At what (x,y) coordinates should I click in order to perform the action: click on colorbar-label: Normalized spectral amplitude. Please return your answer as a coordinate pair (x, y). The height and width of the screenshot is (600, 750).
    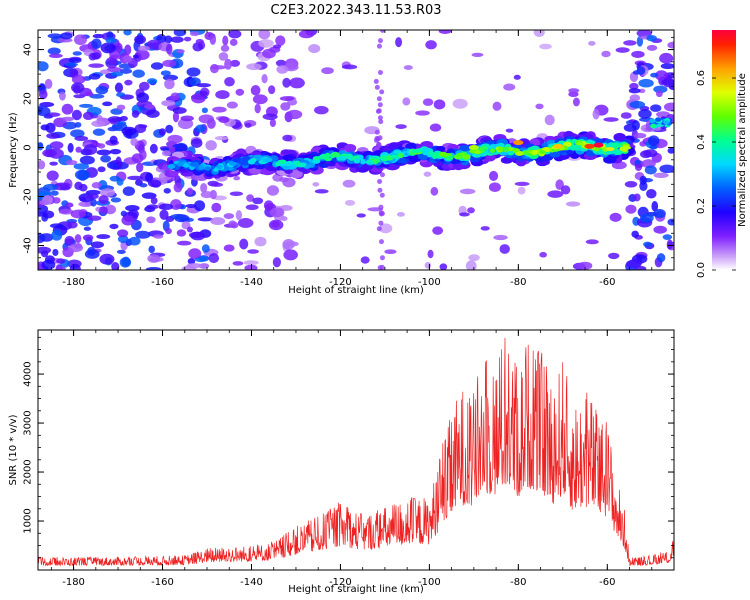
    Looking at the image, I should click on (742, 150).